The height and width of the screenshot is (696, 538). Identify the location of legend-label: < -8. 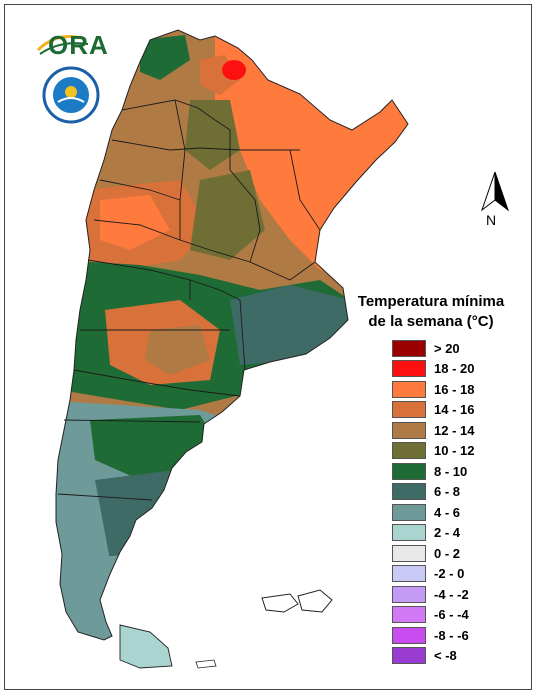
(445, 656).